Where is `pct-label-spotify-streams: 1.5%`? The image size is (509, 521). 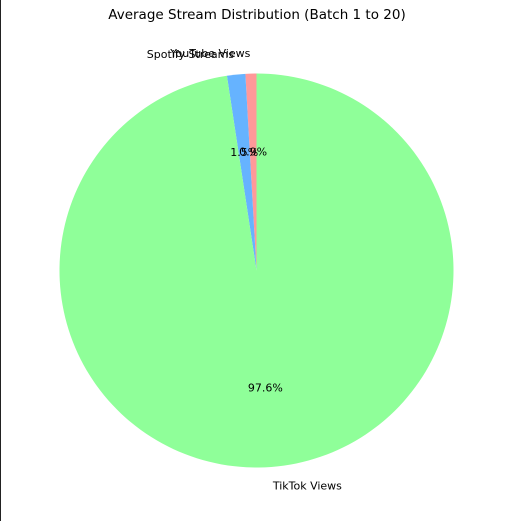 pct-label-spotify-streams: 1.5% is located at coordinates (244, 152).